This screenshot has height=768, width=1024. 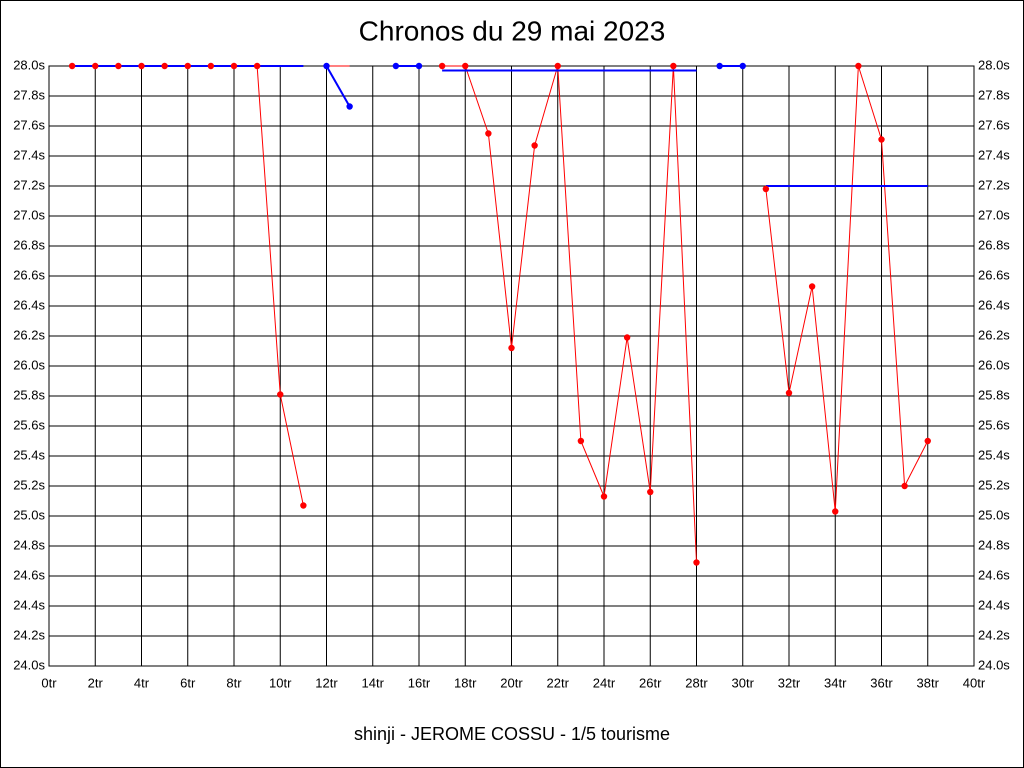 I want to click on x-tick-label: 14tr, so click(x=373, y=682).